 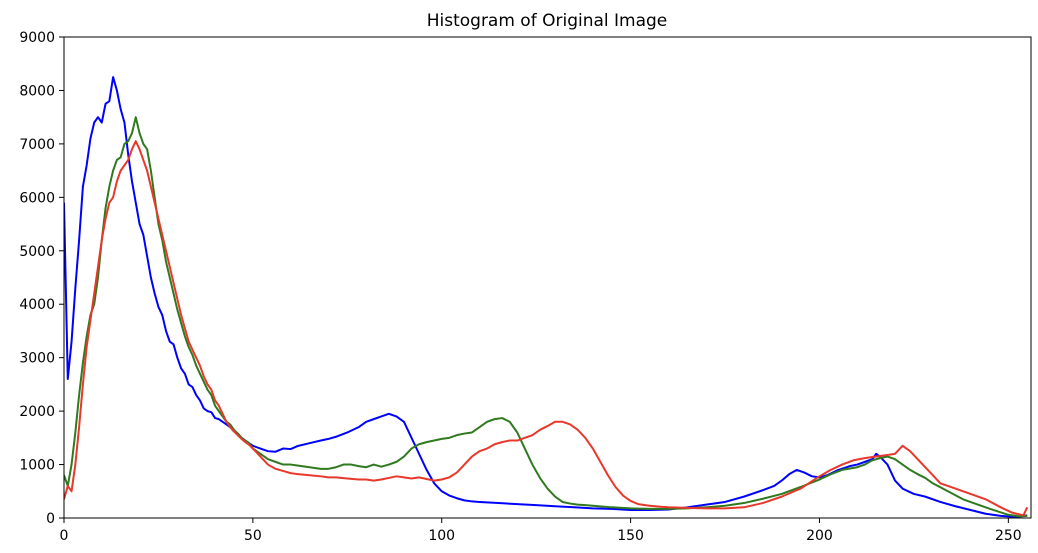 I want to click on chart-title: Histogram of Original Image, so click(x=547, y=21).